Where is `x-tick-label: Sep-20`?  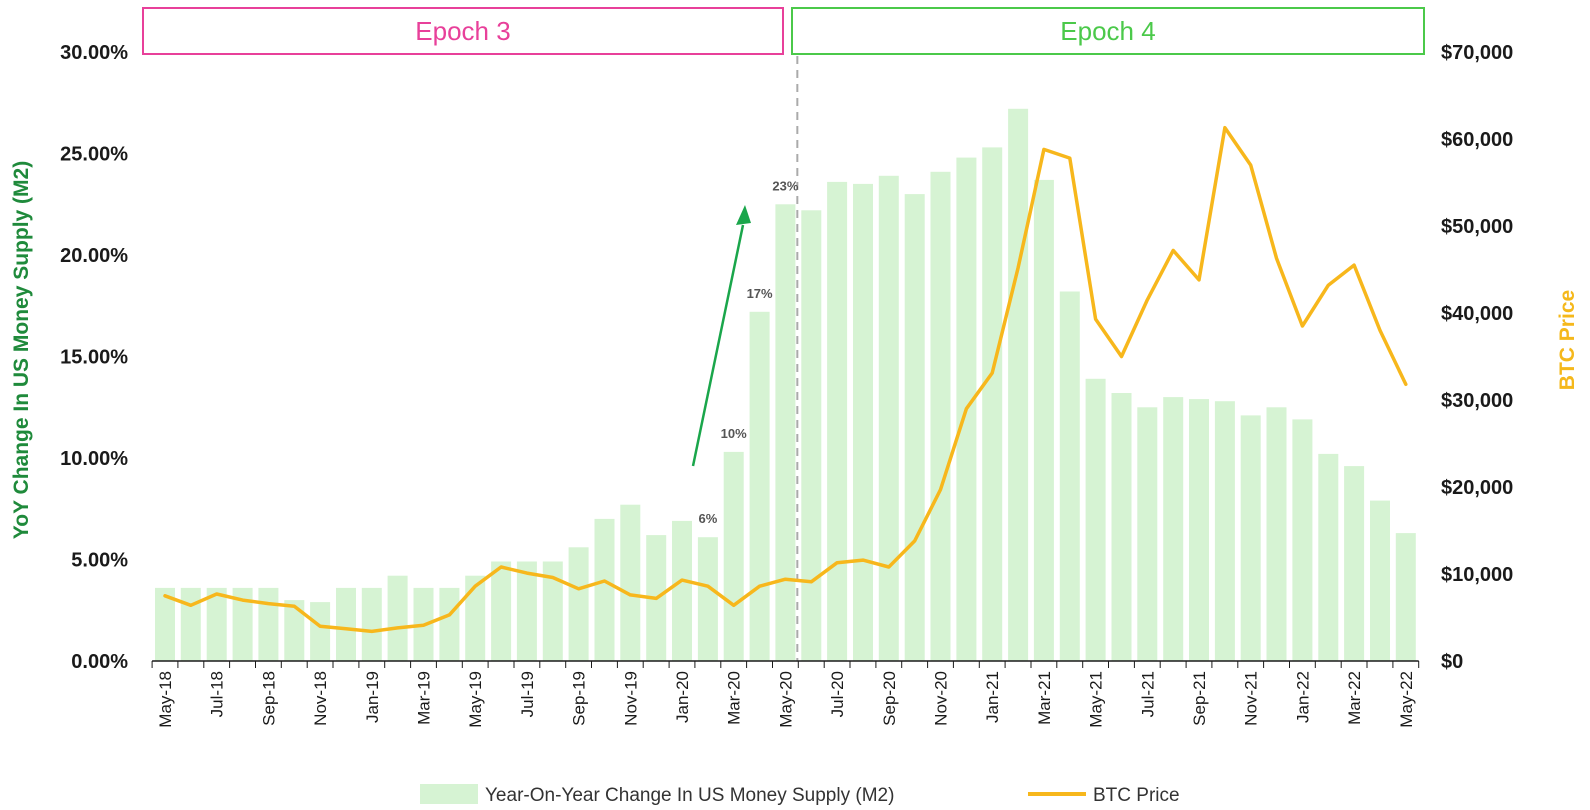
x-tick-label: Sep-20 is located at coordinates (889, 698).